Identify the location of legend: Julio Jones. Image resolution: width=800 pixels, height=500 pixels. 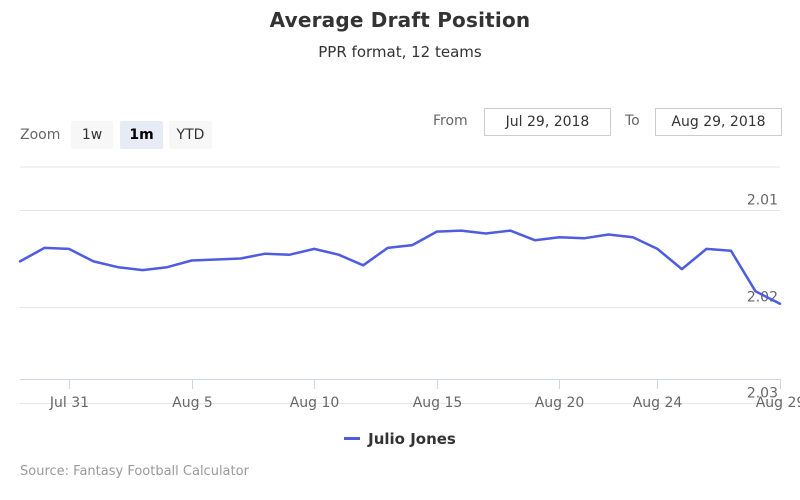
(400, 437).